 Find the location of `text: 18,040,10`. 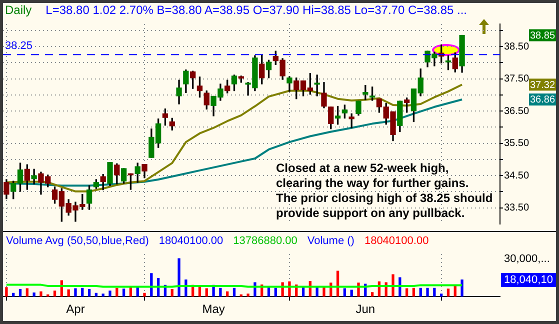

text: 18,040,10 is located at coordinates (528, 279).